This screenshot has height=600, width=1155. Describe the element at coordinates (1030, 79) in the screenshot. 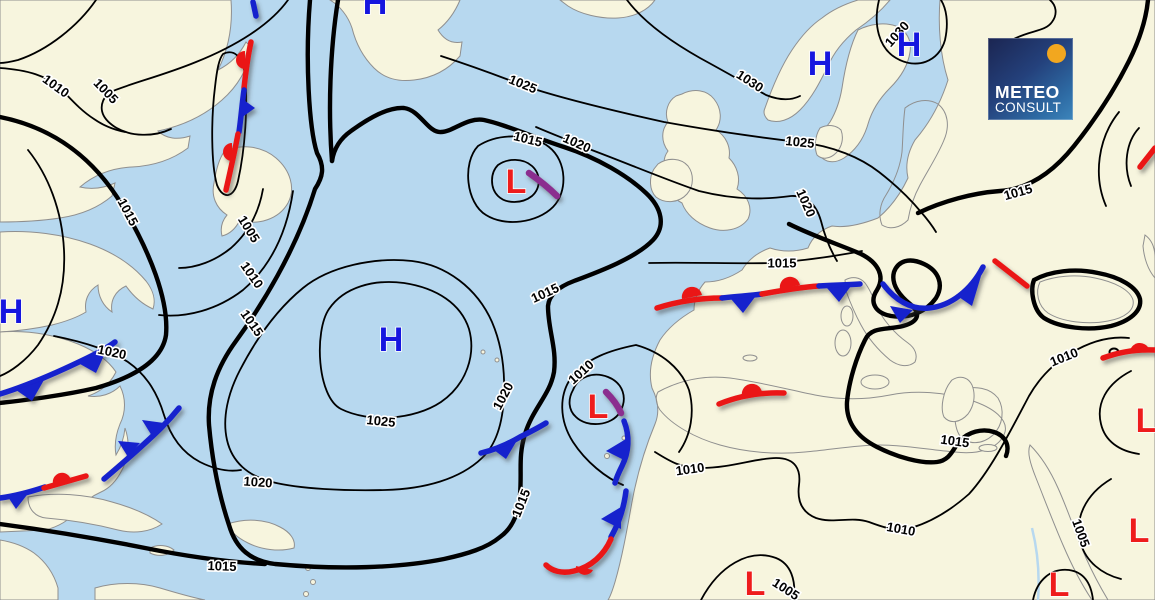

I see `meteo-consult-logo: METEO CONSULT` at that location.